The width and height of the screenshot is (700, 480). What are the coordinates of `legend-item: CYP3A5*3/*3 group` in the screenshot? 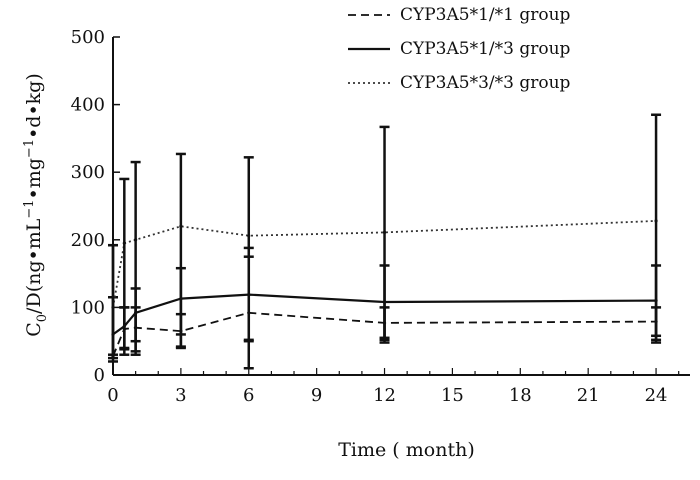 It's located at (459, 83).